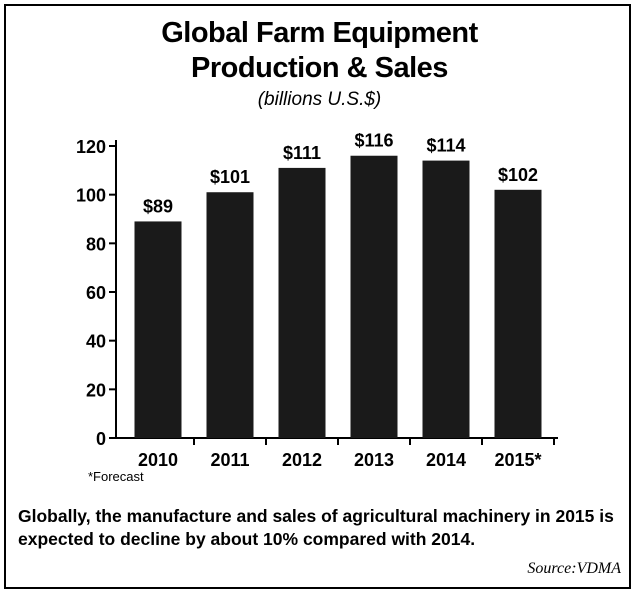 Image resolution: width=639 pixels, height=597 pixels. Describe the element at coordinates (319, 33) in the screenshot. I see `chart-title: Global Farm Equipment` at that location.